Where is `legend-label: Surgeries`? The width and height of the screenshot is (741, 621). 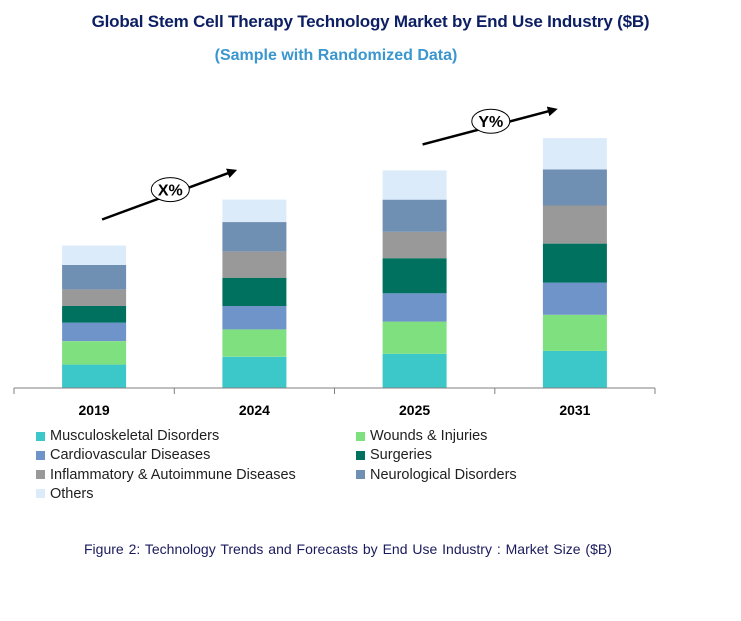
legend-label: Surgeries is located at coordinates (401, 455).